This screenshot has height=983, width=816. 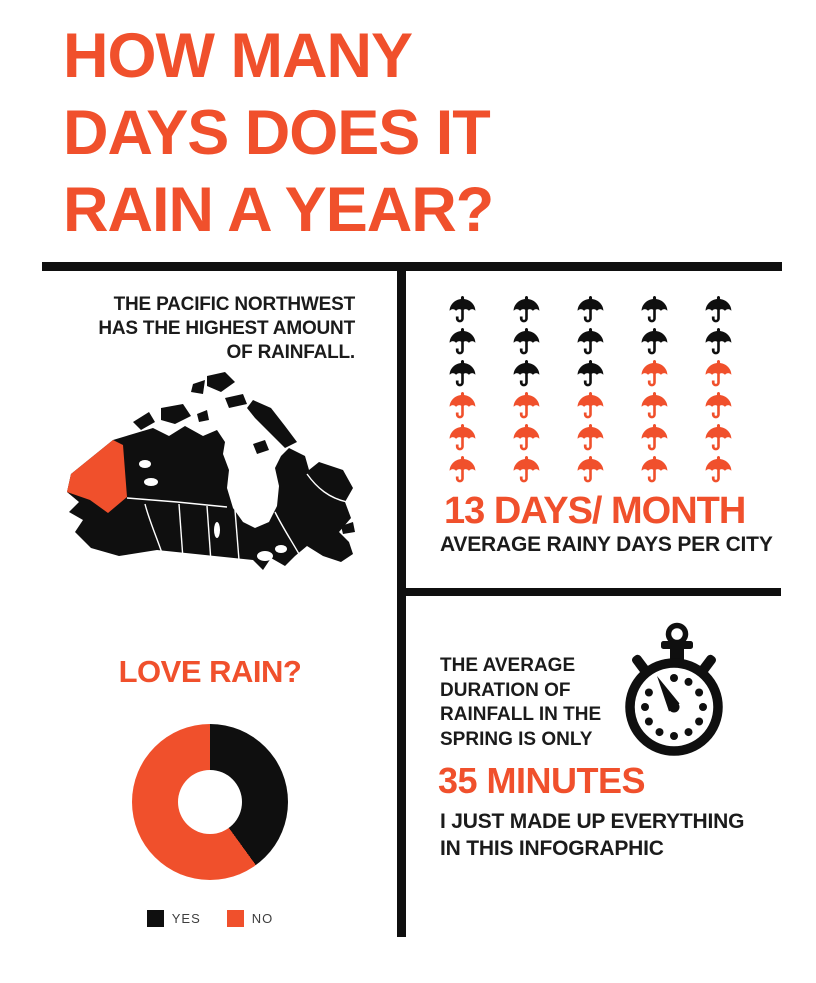 I want to click on rainy-days-headline: 13 DAYS/ MONTH, so click(x=595, y=511).